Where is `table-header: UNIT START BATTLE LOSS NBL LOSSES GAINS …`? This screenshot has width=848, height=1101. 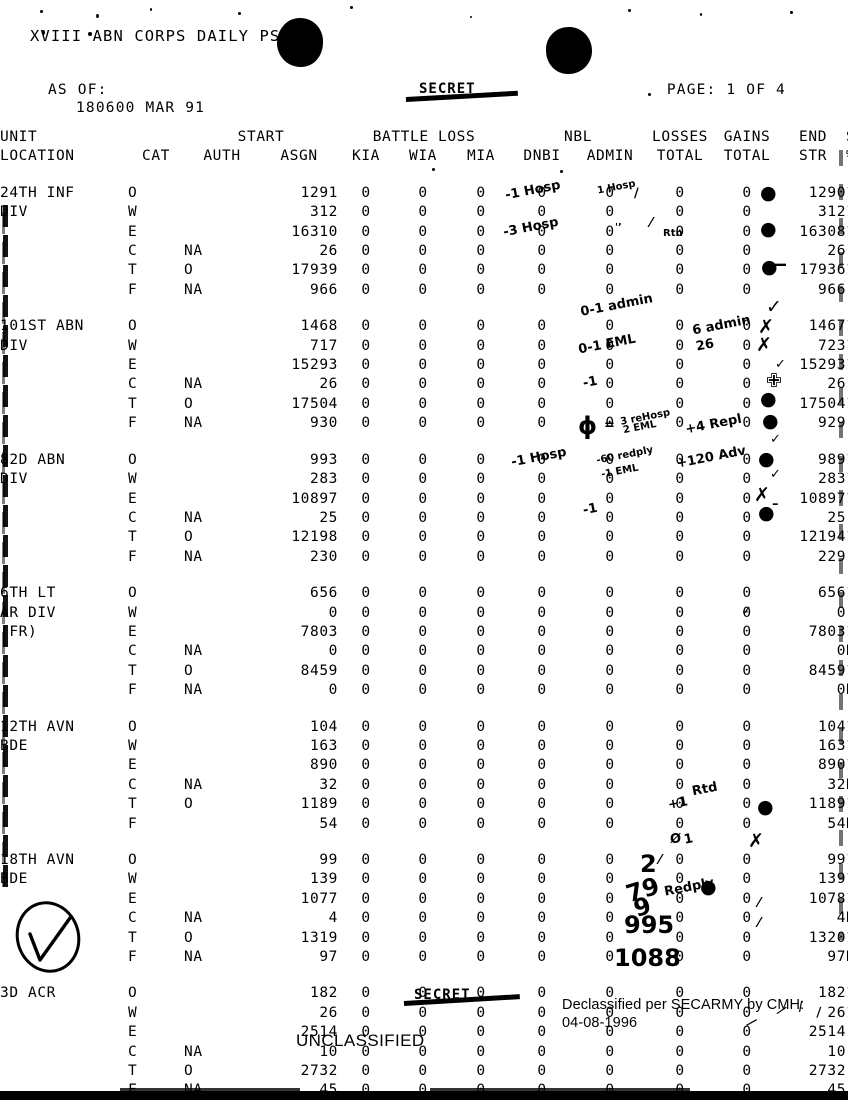
table-header: UNIT START BATTLE LOSS NBL LOSSES GAINS … is located at coordinates (424, 156).